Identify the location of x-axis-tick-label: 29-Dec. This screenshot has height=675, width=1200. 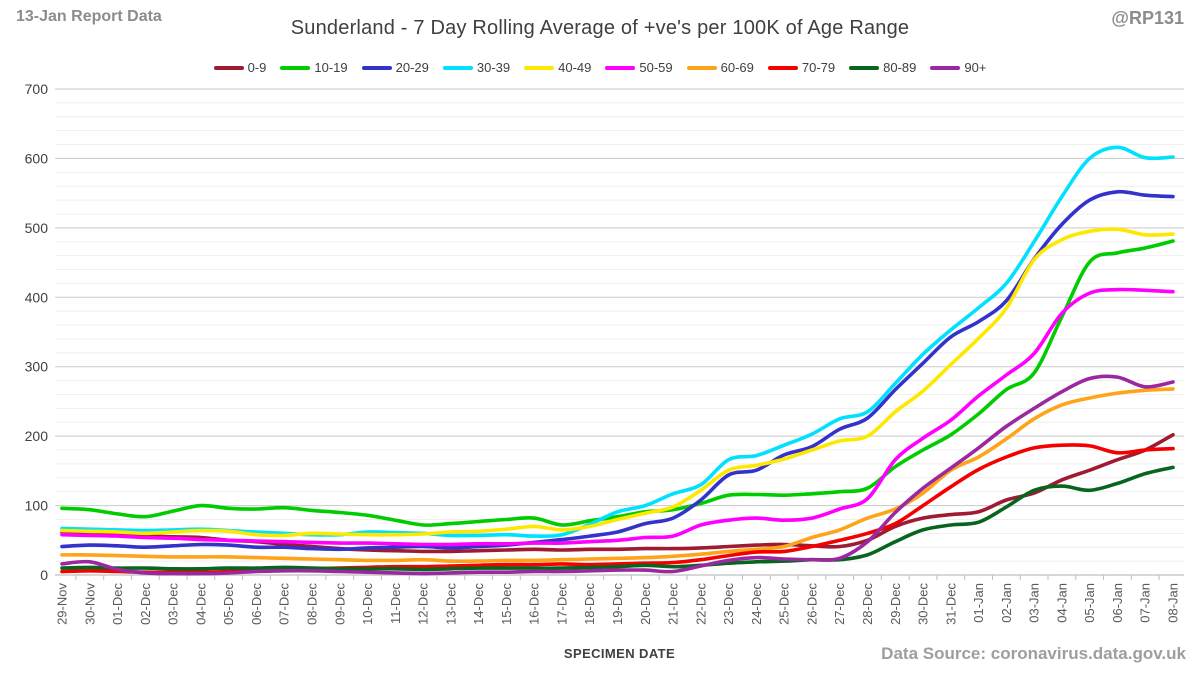
(895, 604).